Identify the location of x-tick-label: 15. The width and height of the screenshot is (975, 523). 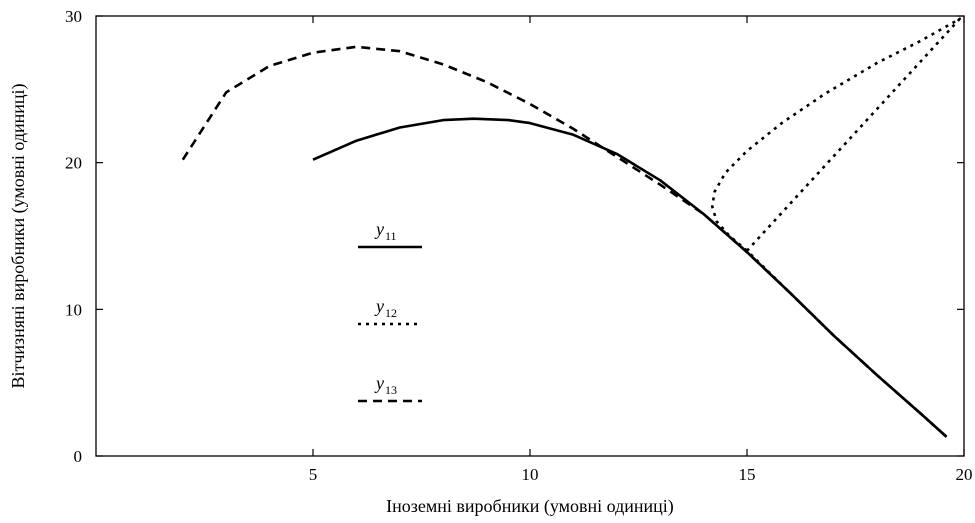
(747, 474).